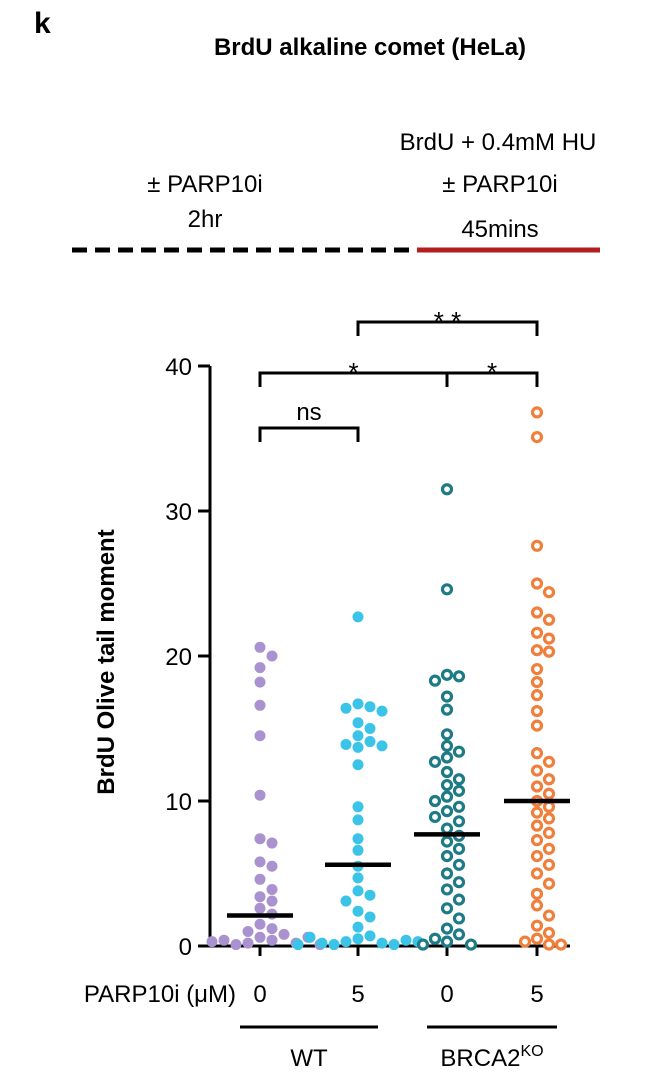 This screenshot has width=650, height=1076. I want to click on group-label-main: BRCA2, so click(480, 1058).